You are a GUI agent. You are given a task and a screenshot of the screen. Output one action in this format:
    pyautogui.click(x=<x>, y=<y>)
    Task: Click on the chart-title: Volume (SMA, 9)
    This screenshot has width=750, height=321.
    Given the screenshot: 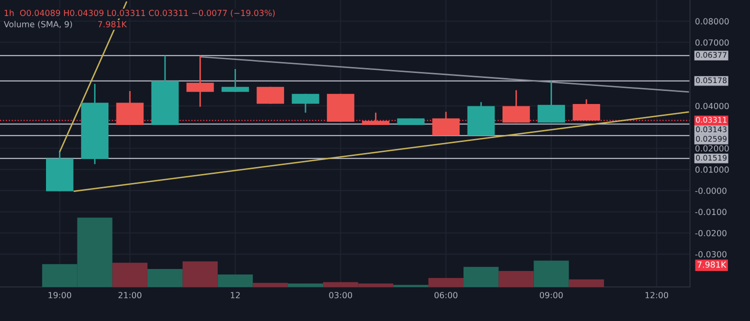 What is the action you would take?
    pyautogui.click(x=38, y=24)
    